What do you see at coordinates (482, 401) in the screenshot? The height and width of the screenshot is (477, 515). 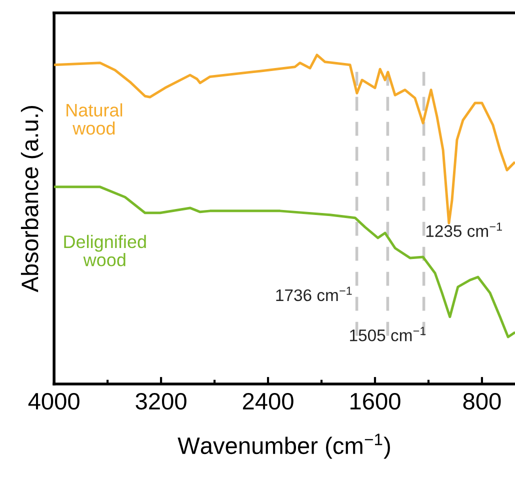 I see `x-tick-label: 800` at bounding box center [482, 401].